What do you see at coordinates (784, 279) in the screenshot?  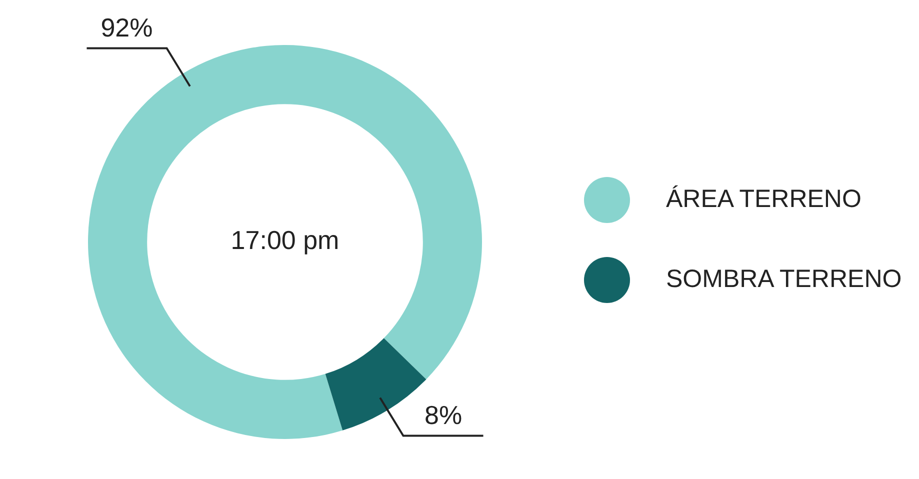 I see `legend-label: SOMBRA TERRENO` at bounding box center [784, 279].